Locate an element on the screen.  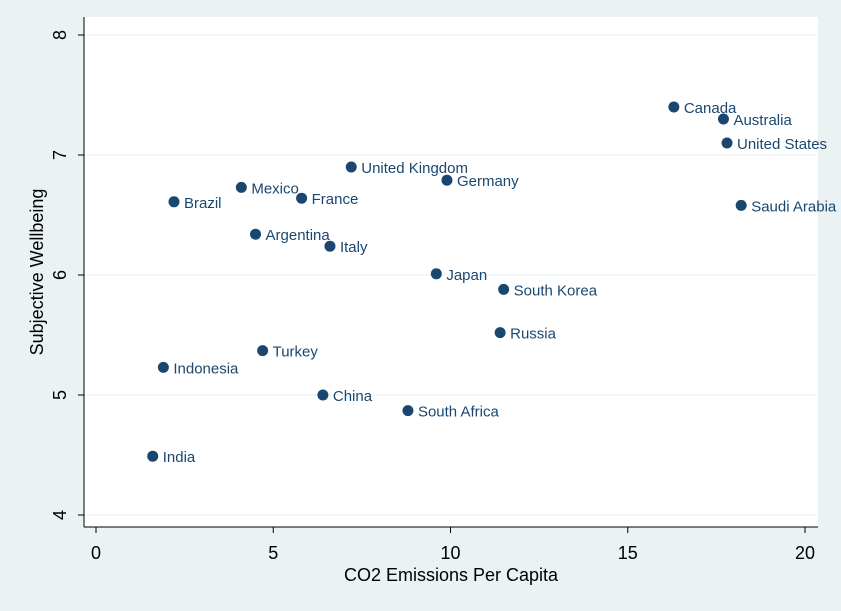
y-tick-label: 6 is located at coordinates (60, 275).